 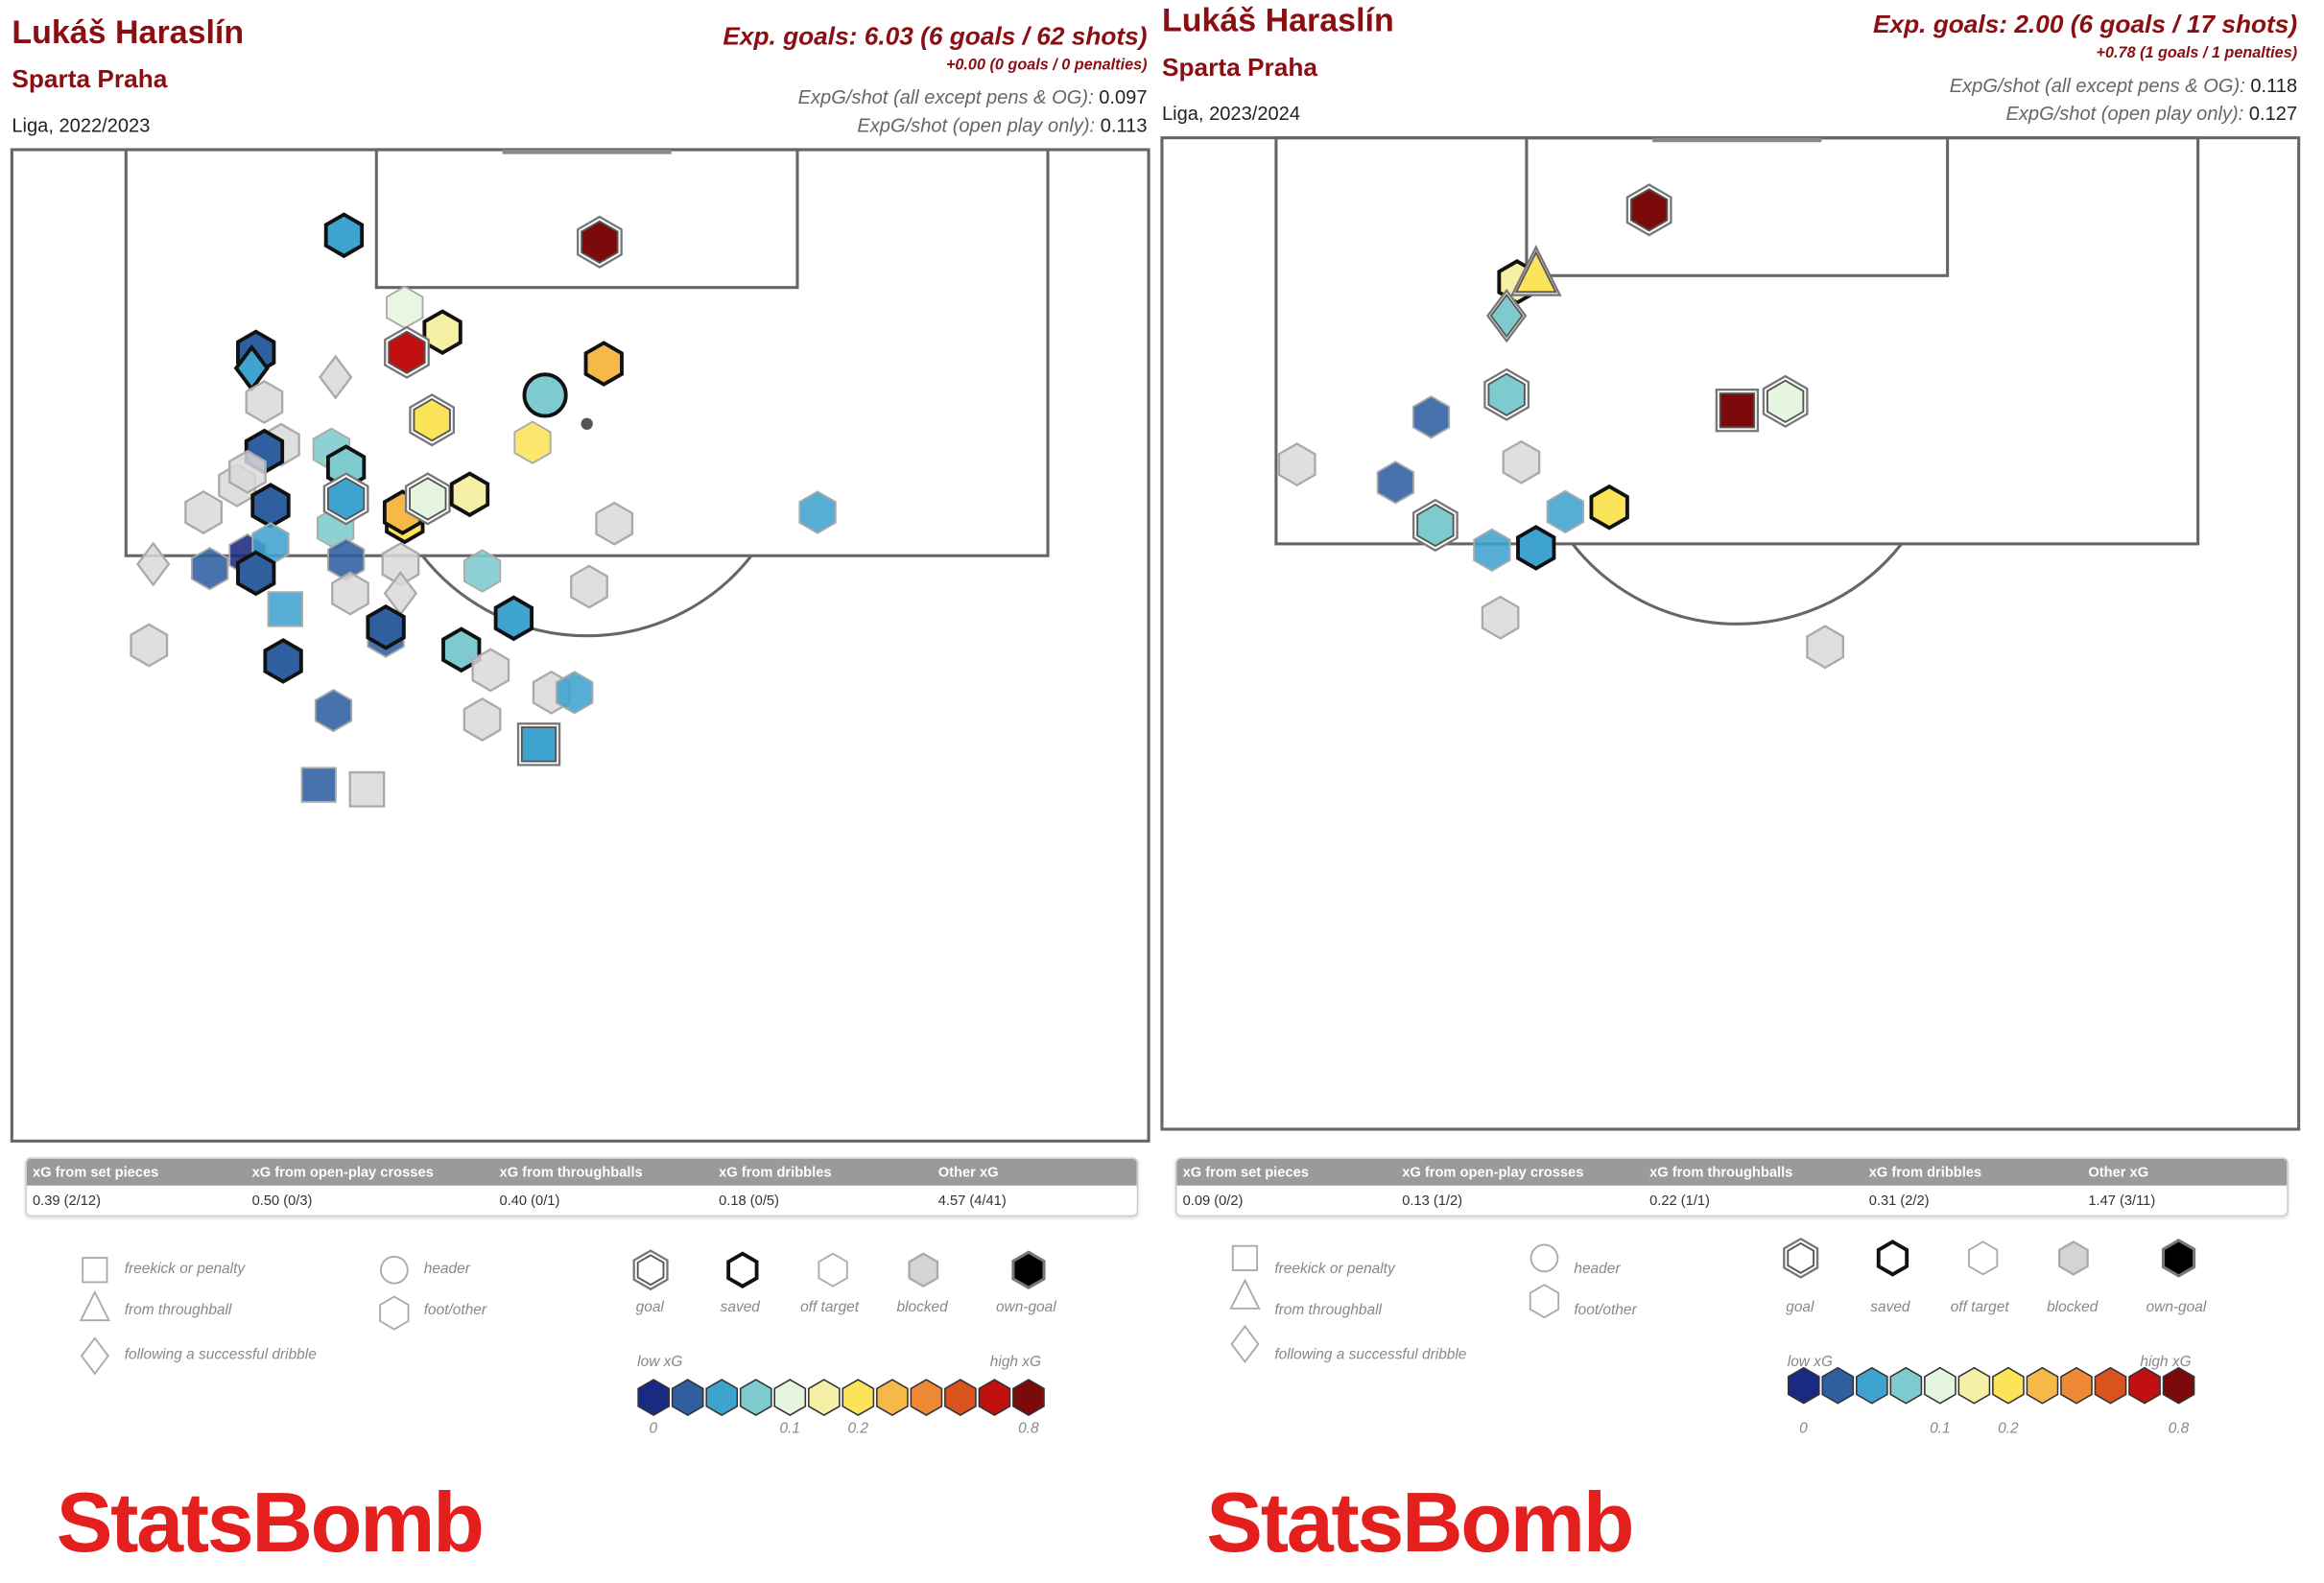 What do you see at coordinates (1713, 1321) in the screenshot?
I see `legend-shapes` at bounding box center [1713, 1321].